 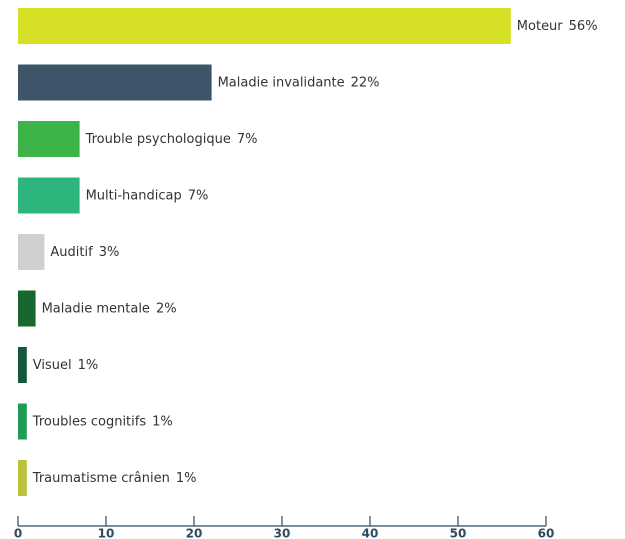 I want to click on category-label: Auditif, so click(x=71, y=252).